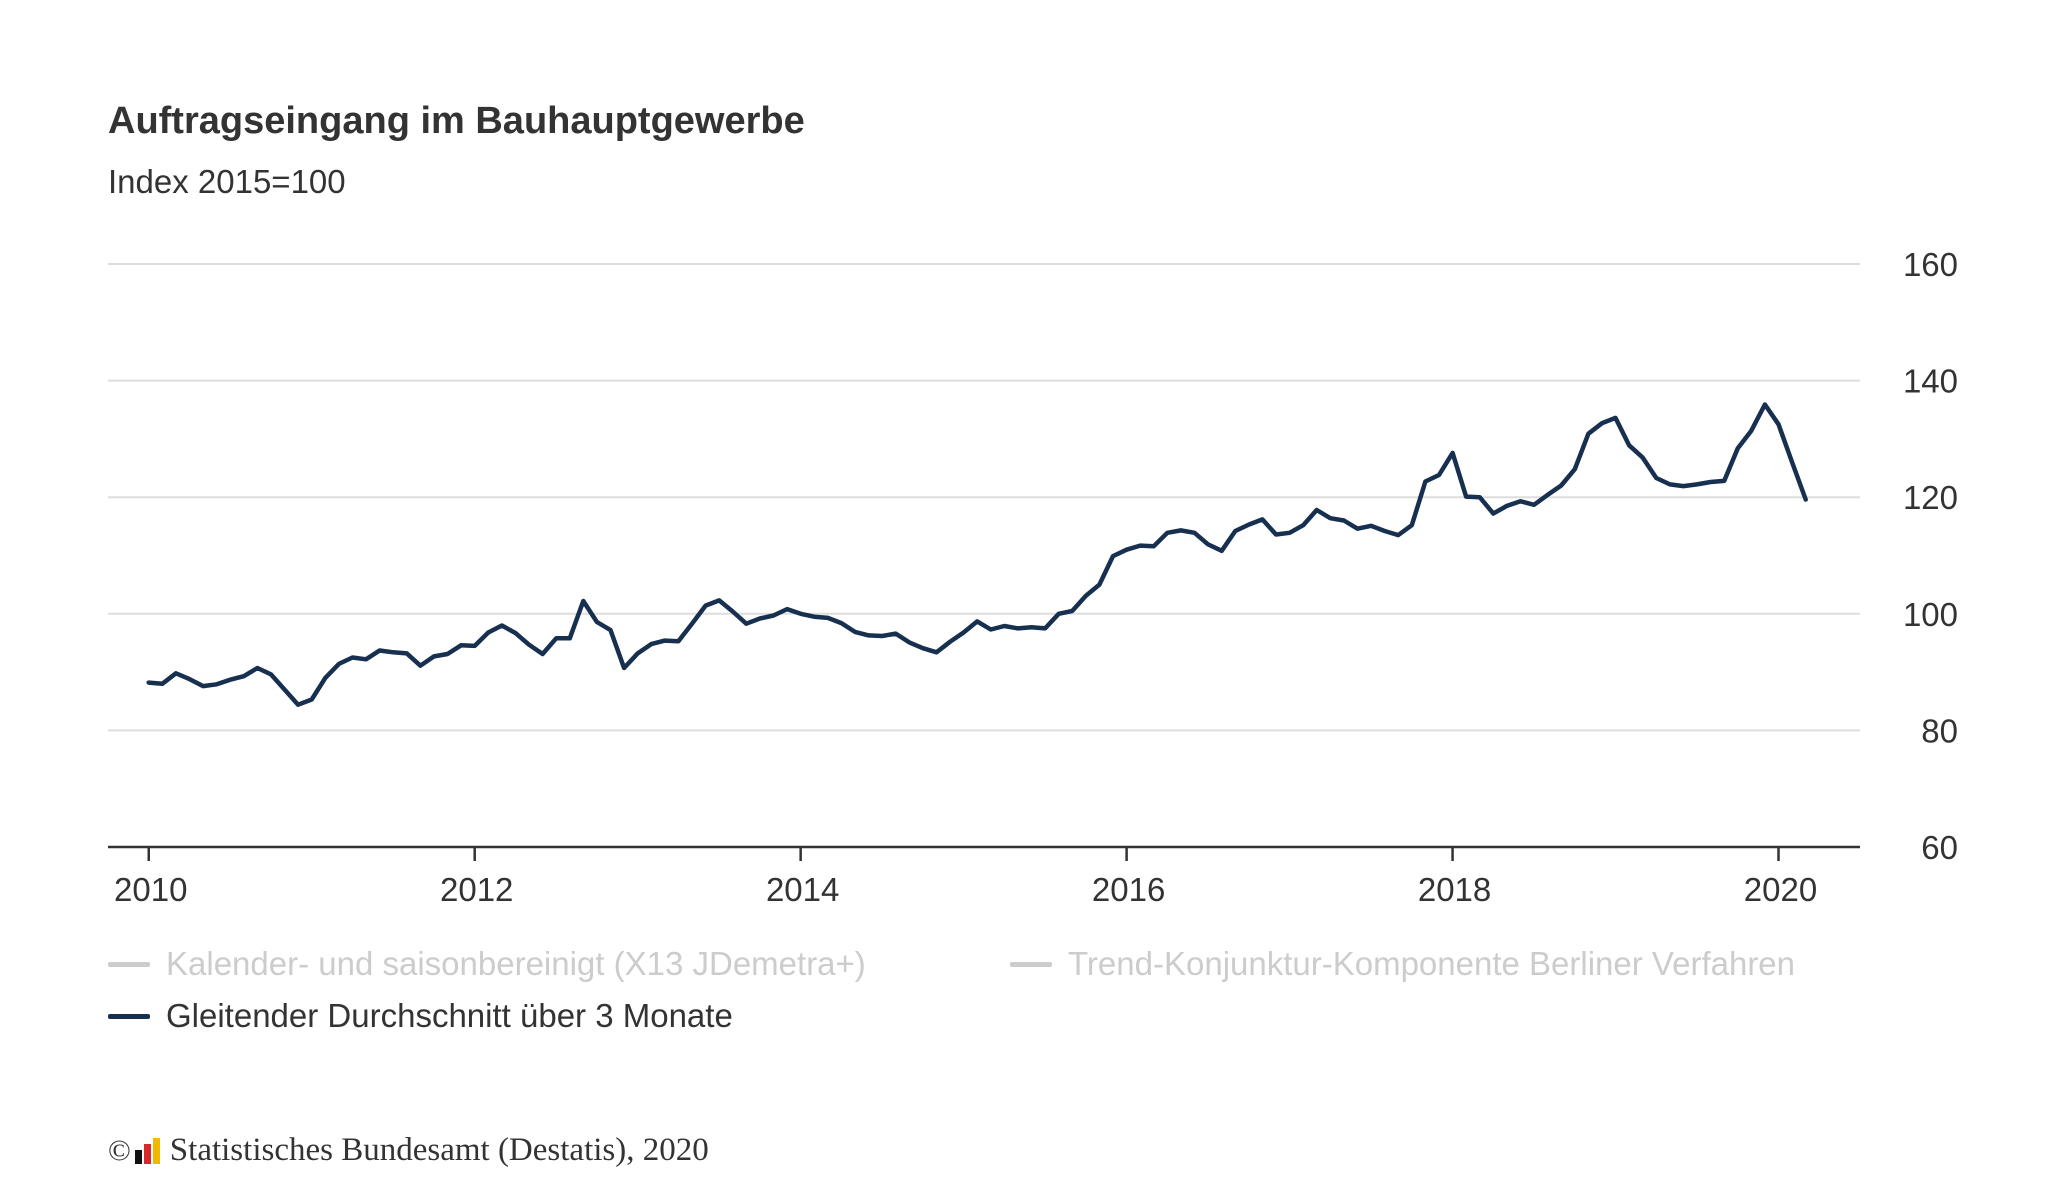 This screenshot has height=1200, width=2048. What do you see at coordinates (1930, 264) in the screenshot?
I see `y-tick-label-160: 160` at bounding box center [1930, 264].